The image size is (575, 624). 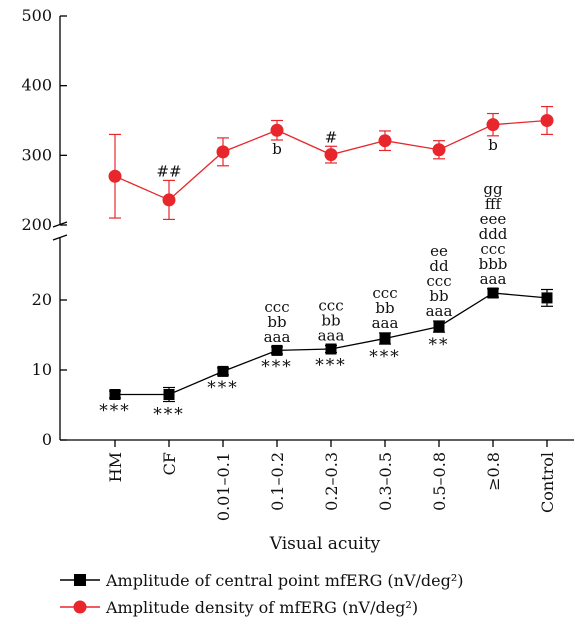 What do you see at coordinates (36, 15) in the screenshot?
I see `y-tick-label: 500` at bounding box center [36, 15].